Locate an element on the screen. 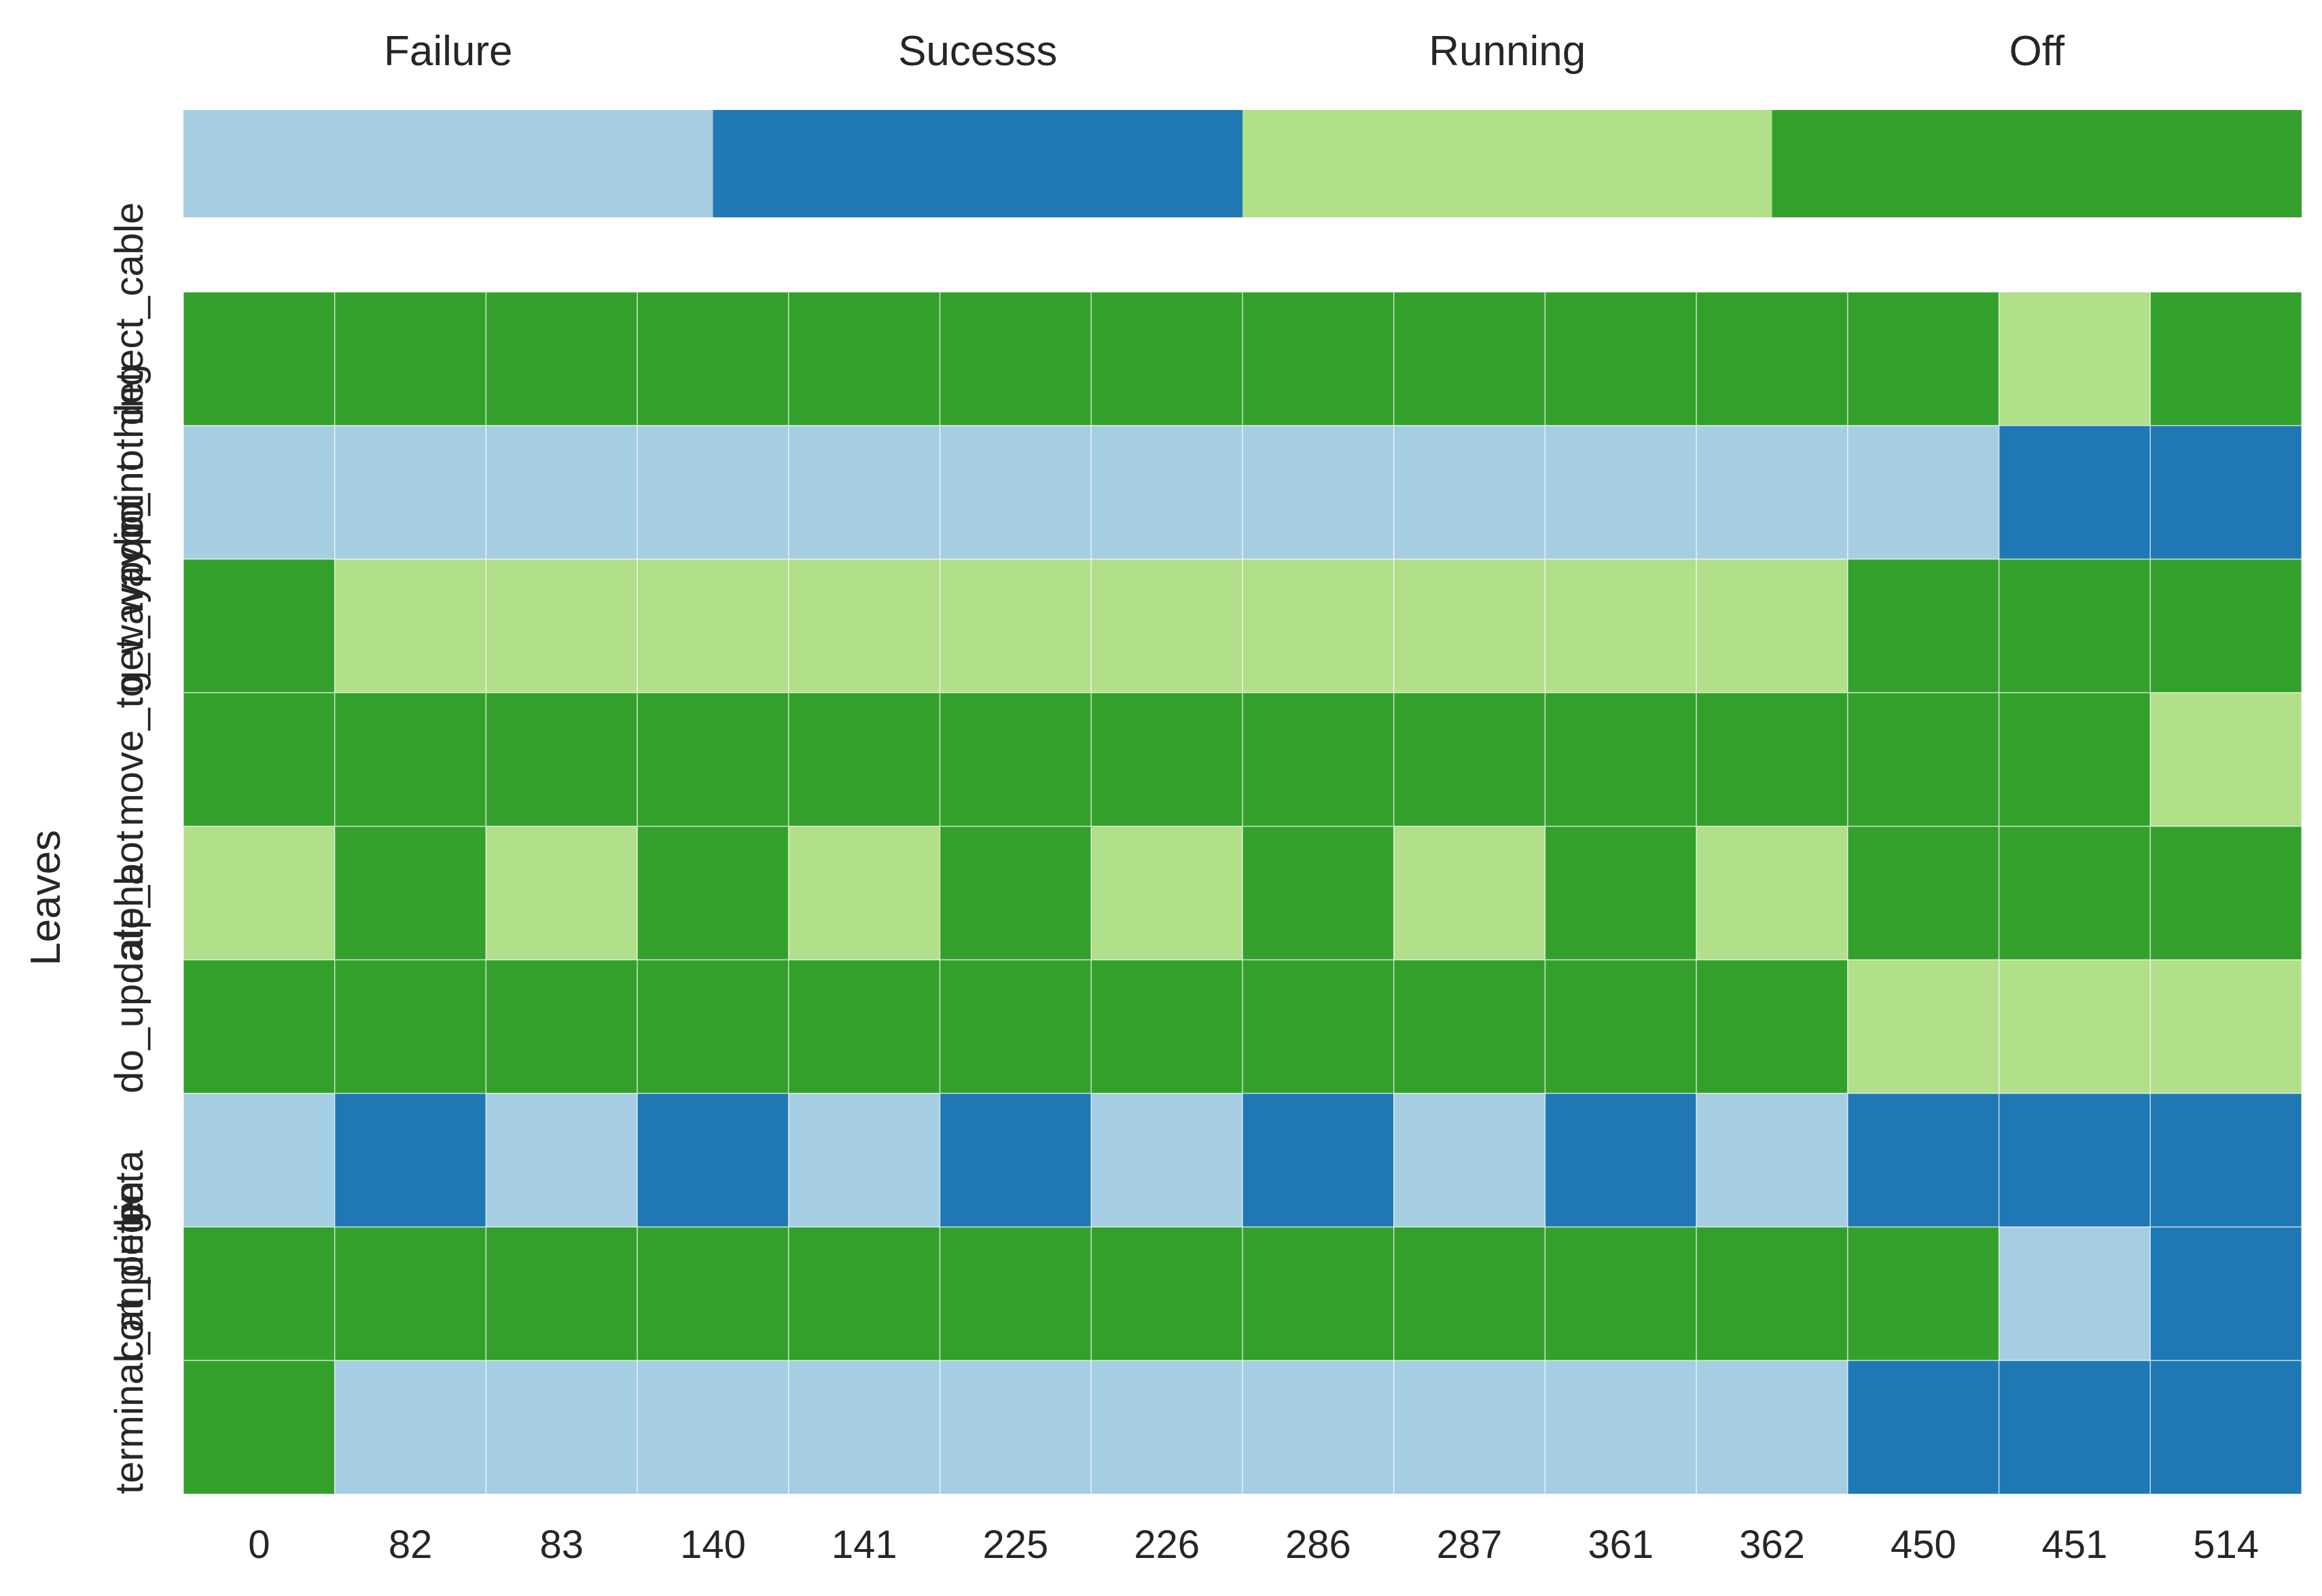  x-tick-label: 0 is located at coordinates (259, 1545).